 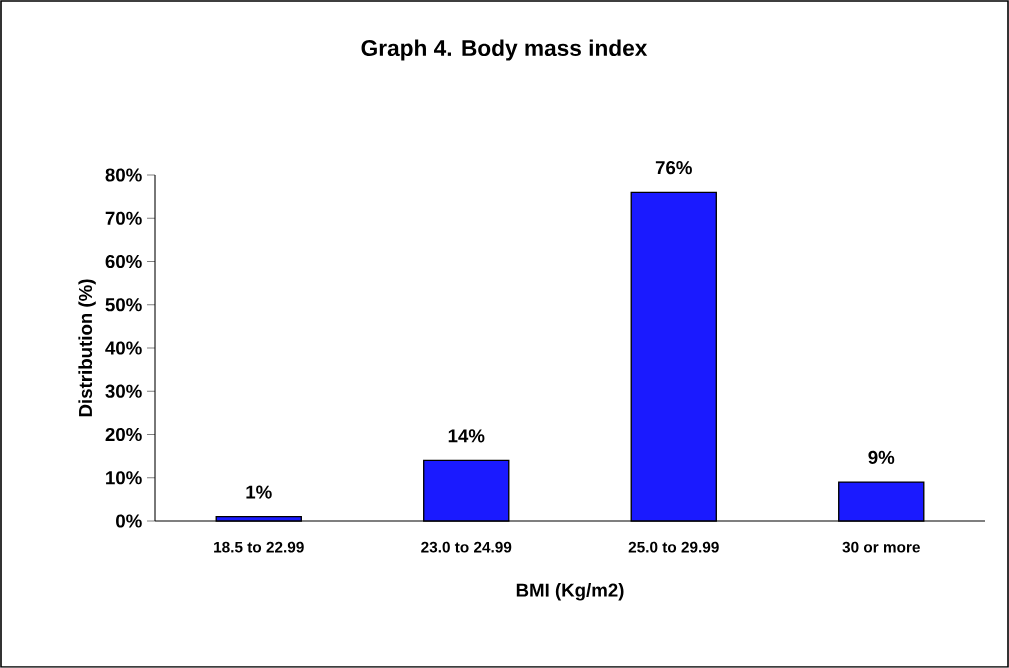 I want to click on y-tick-label: 70%, so click(x=123, y=218).